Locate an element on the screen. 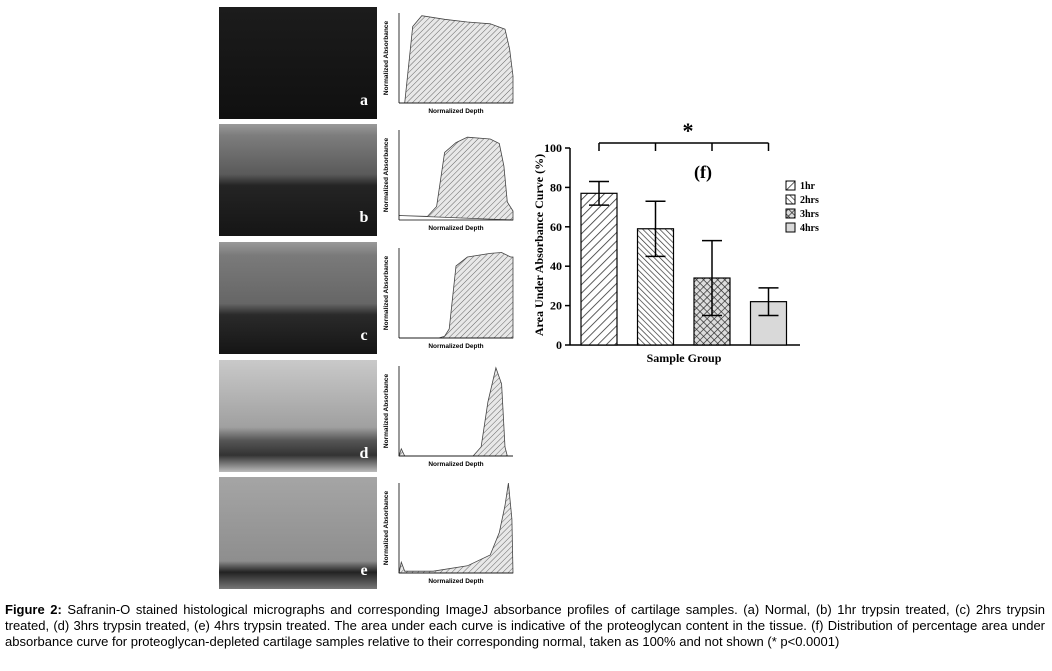 The image size is (1052, 671). caption-label: Figure 2: is located at coordinates (33, 609).